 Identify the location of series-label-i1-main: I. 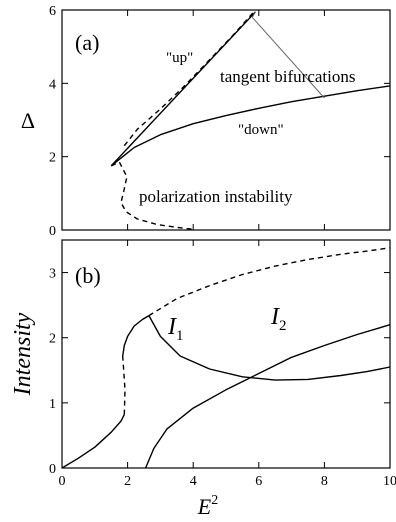
(172, 327).